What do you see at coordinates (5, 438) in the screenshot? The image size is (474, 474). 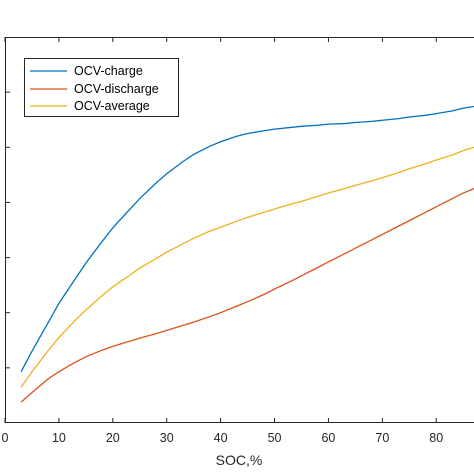 I see `x-tick-label: 0` at bounding box center [5, 438].